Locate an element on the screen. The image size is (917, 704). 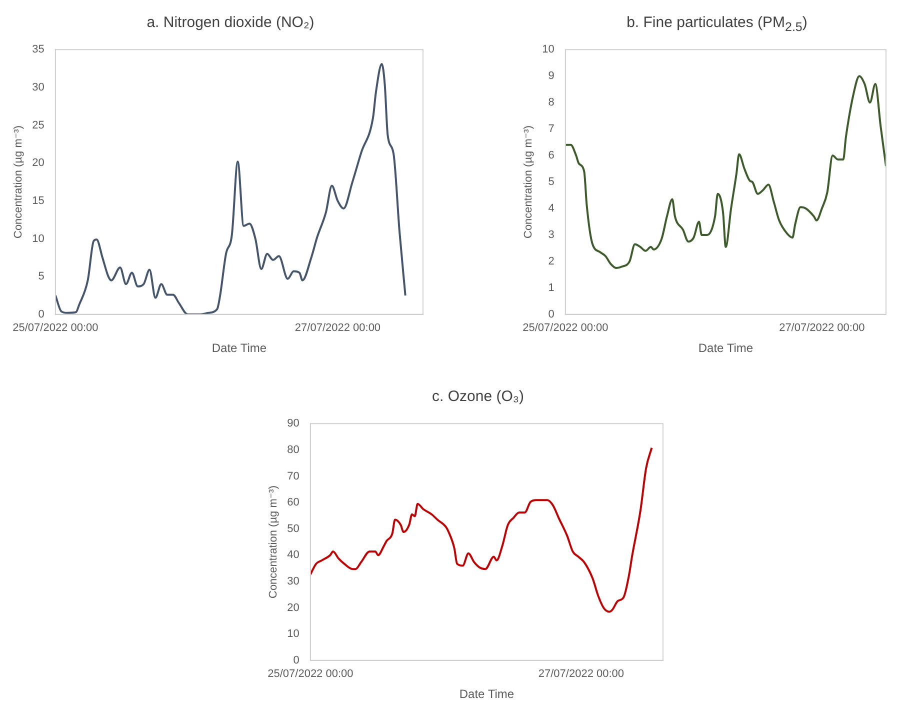
y-tick-label: 25 is located at coordinates (38, 125).